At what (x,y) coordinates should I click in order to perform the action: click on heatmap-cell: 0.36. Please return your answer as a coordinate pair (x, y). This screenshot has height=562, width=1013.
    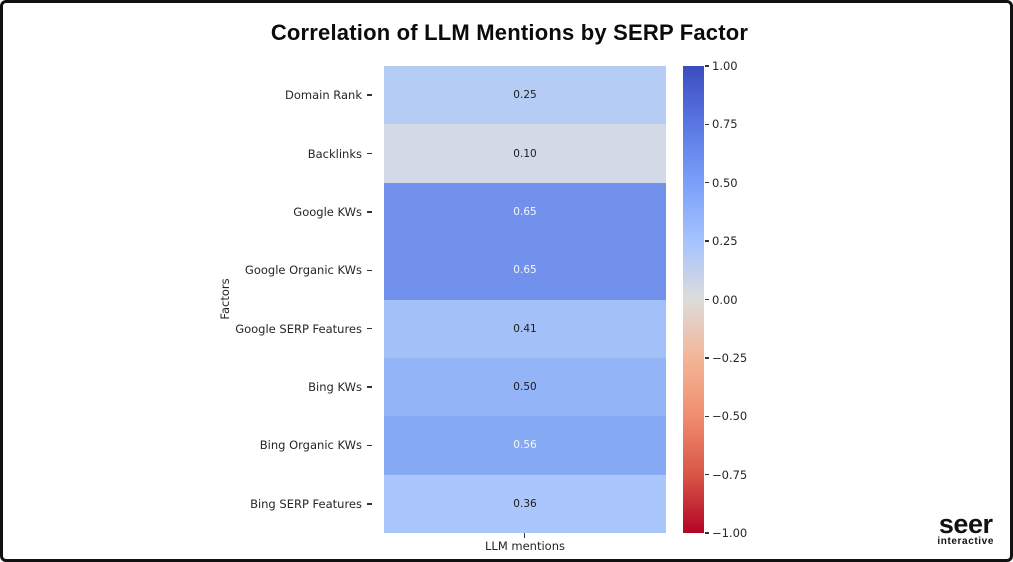
    Looking at the image, I should click on (525, 503).